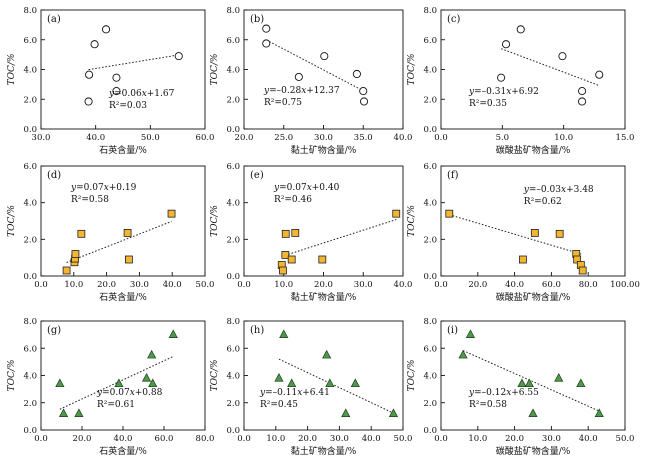 Image resolution: width=650 pixels, height=460 pixels. What do you see at coordinates (454, 19) in the screenshot?
I see `panel-label: (c)` at bounding box center [454, 19].